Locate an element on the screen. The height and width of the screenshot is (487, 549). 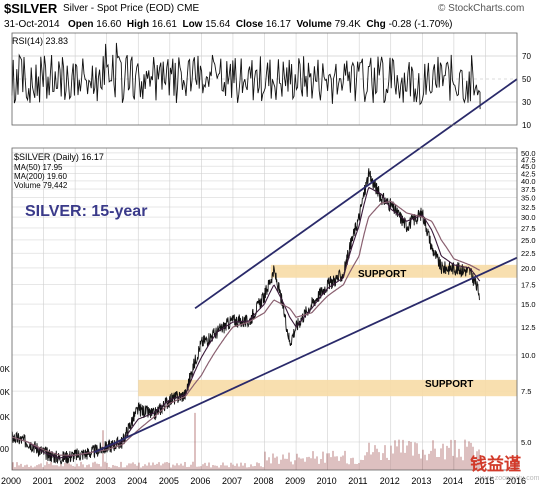
low-value: 15.64 is located at coordinates (218, 24).